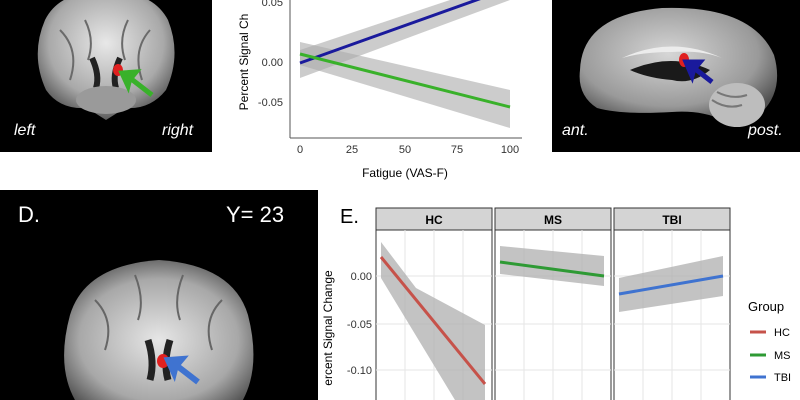 This screenshot has height=400, width=800. I want to click on coronal-brain-panel-top: left right, so click(106, 76).